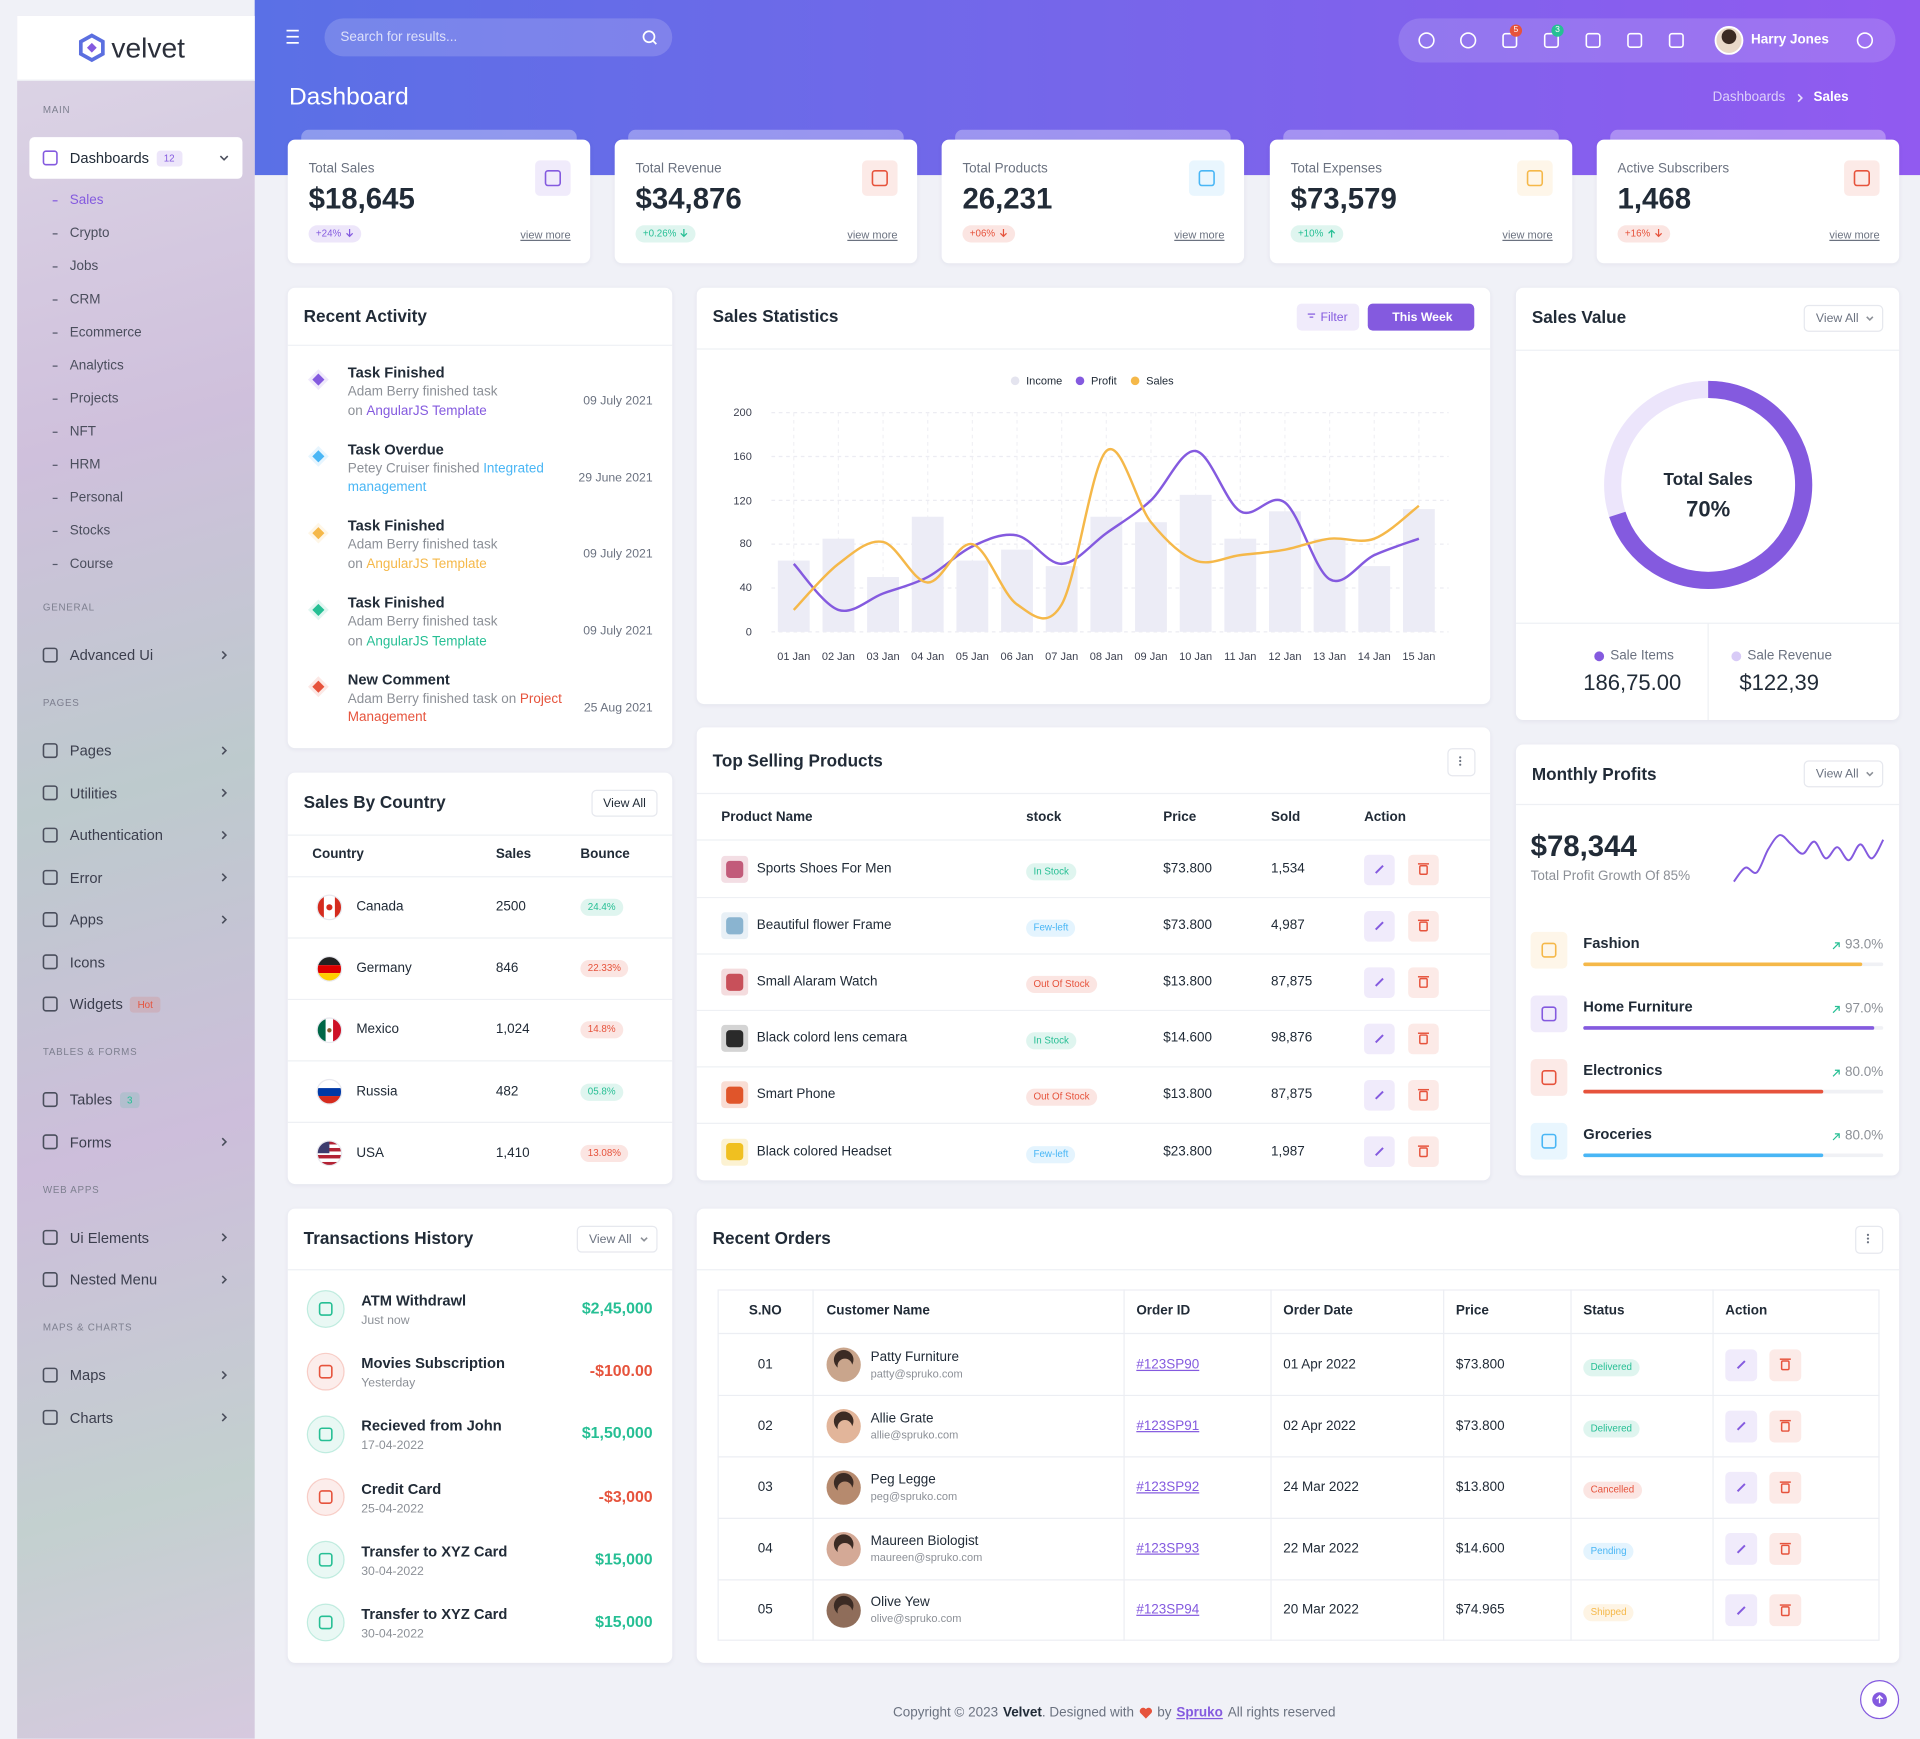 The height and width of the screenshot is (1739, 1920). Describe the element at coordinates (87, 919) in the screenshot. I see `sidebar-item: Apps` at that location.